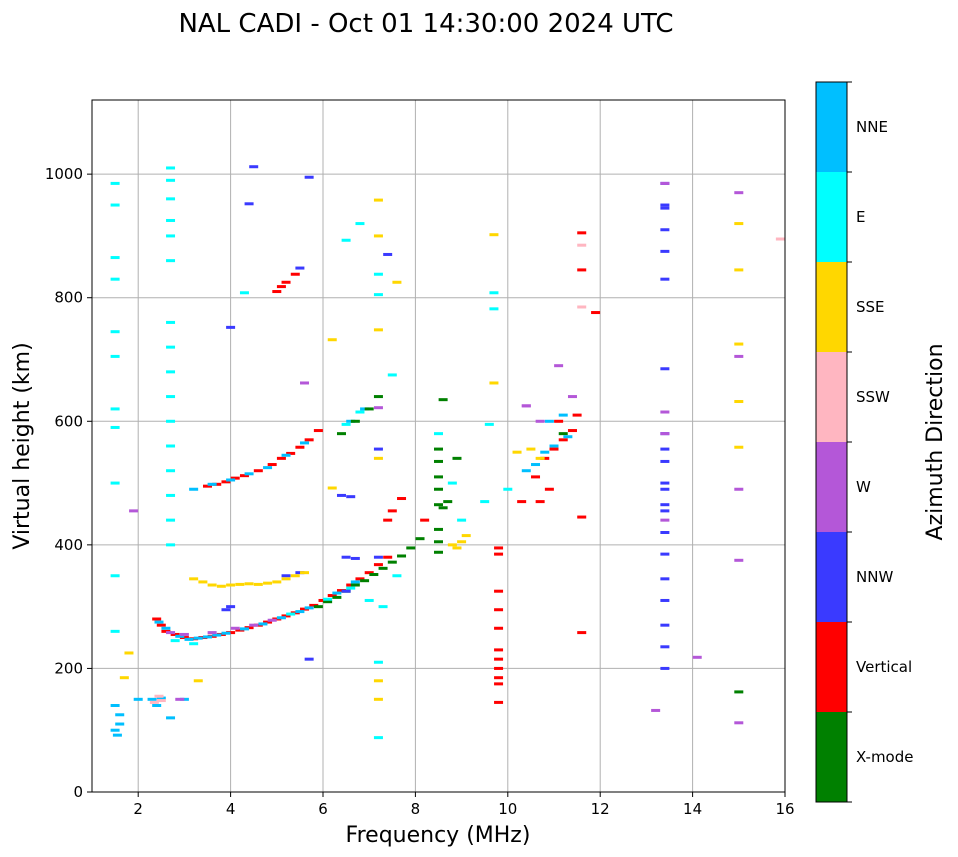 This screenshot has width=958, height=857. Describe the element at coordinates (864, 442) in the screenshot. I see `colorbar: X-mode Vertical NNW W SSW SSE E NNE` at that location.